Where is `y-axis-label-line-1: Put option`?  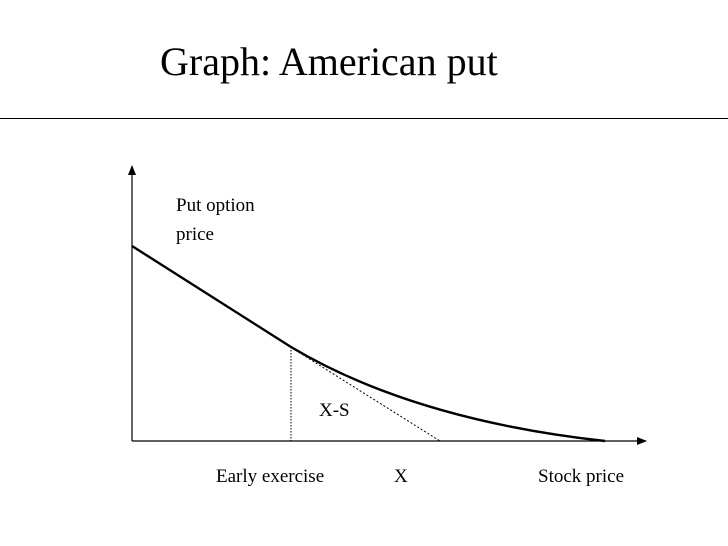
y-axis-label-line-1: Put option is located at coordinates (215, 205).